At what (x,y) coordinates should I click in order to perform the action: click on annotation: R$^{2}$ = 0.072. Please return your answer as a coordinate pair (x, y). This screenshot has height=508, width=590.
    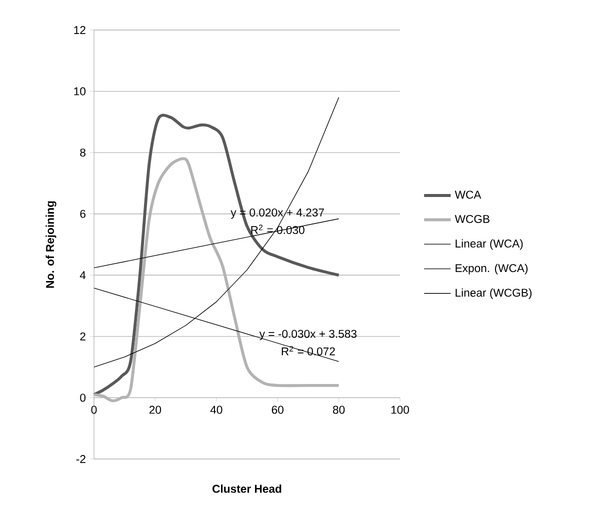
    Looking at the image, I should click on (308, 351).